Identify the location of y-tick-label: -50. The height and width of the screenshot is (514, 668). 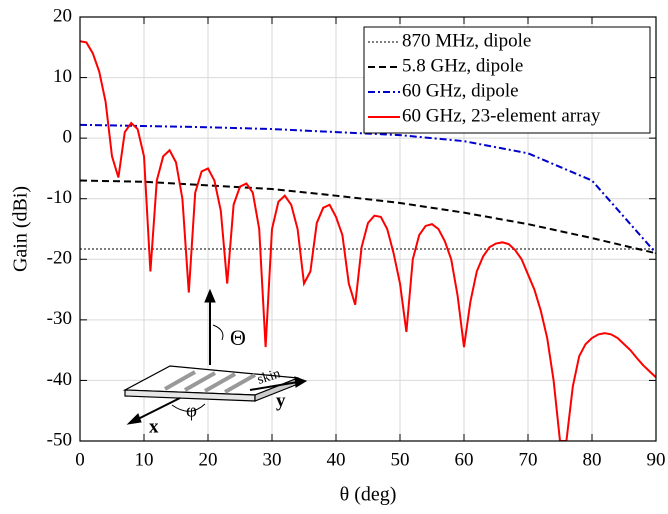
(59, 439).